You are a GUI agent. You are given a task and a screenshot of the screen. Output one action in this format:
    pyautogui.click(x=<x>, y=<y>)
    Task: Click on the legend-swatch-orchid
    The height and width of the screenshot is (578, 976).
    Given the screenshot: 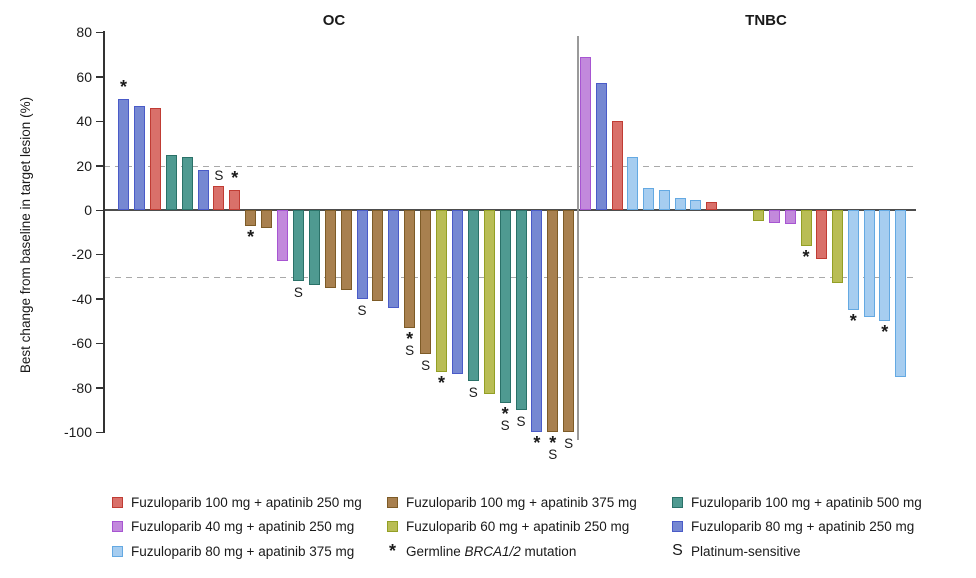 What is the action you would take?
    pyautogui.click(x=117, y=526)
    